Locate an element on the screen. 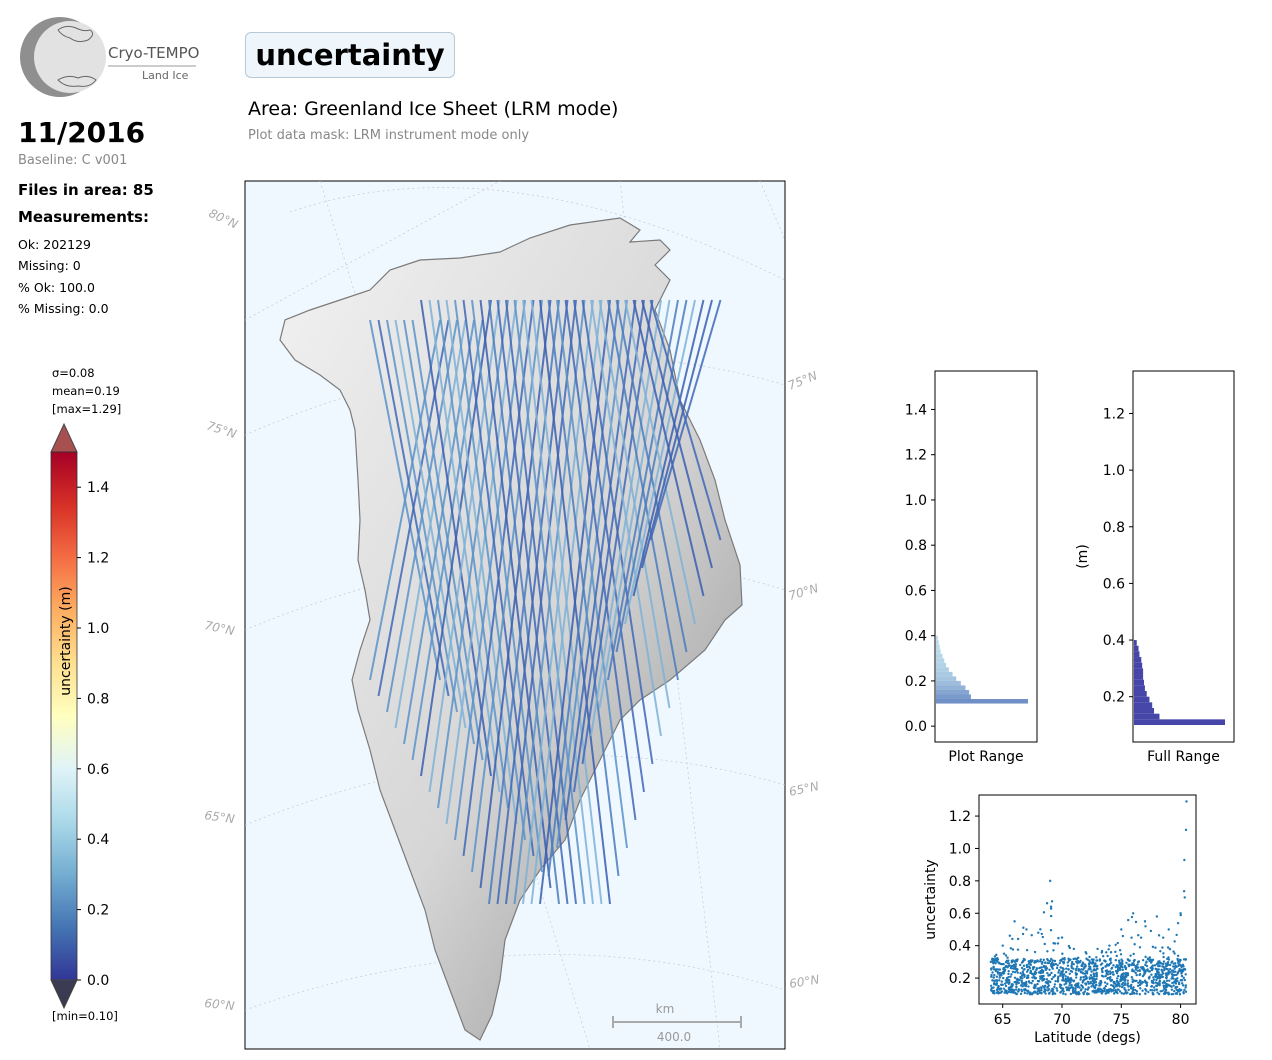 This screenshot has height=1060, width=1272. lat-label-left-65: 65°N is located at coordinates (220, 817).